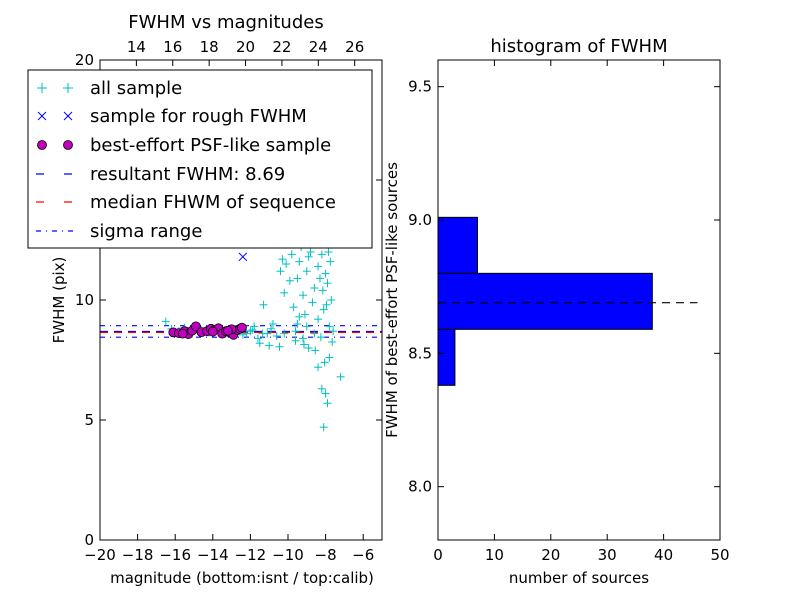  Describe the element at coordinates (89, 420) in the screenshot. I see `y-tick-label: 5` at that location.